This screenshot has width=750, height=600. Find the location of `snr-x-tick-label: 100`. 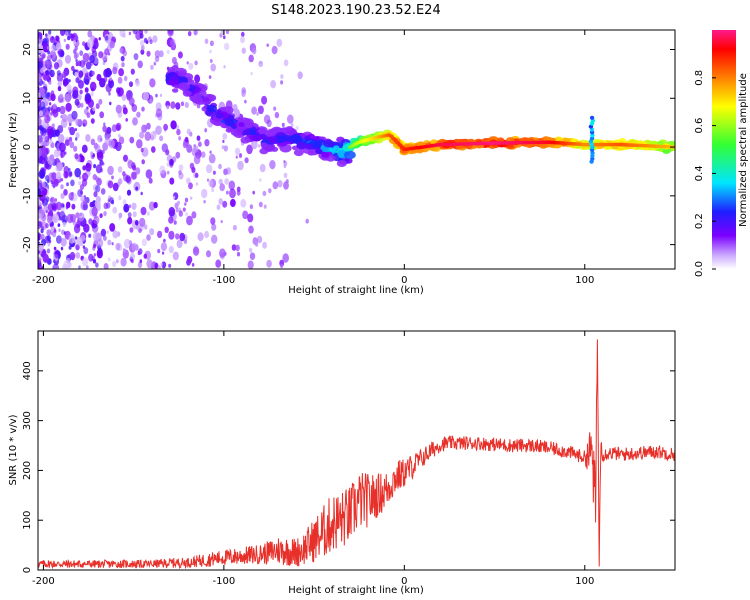

snr-x-tick-label: 100 is located at coordinates (584, 581).